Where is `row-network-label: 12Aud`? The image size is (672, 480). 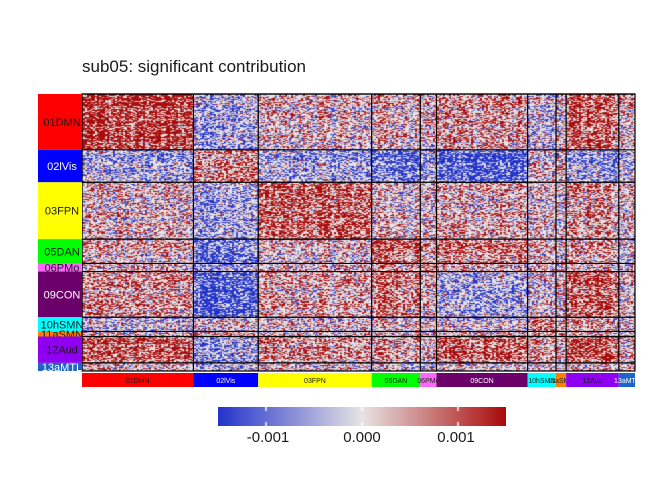 row-network-label: 12Aud is located at coordinates (62, 351).